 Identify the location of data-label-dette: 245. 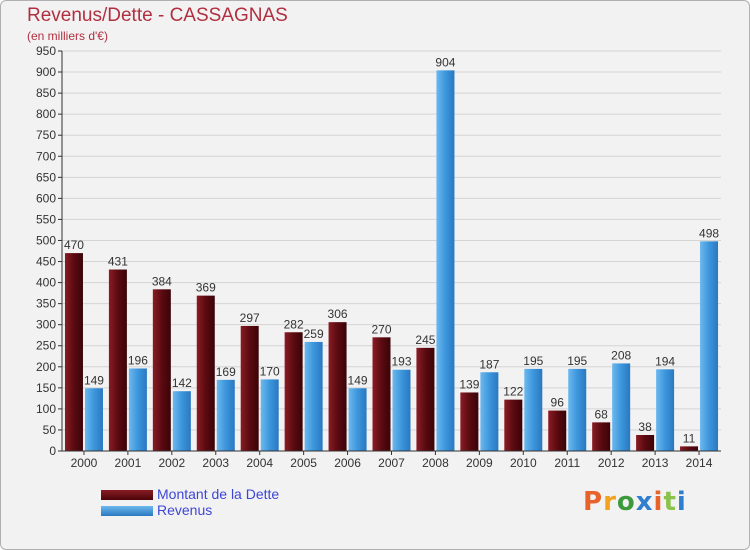
(425, 340).